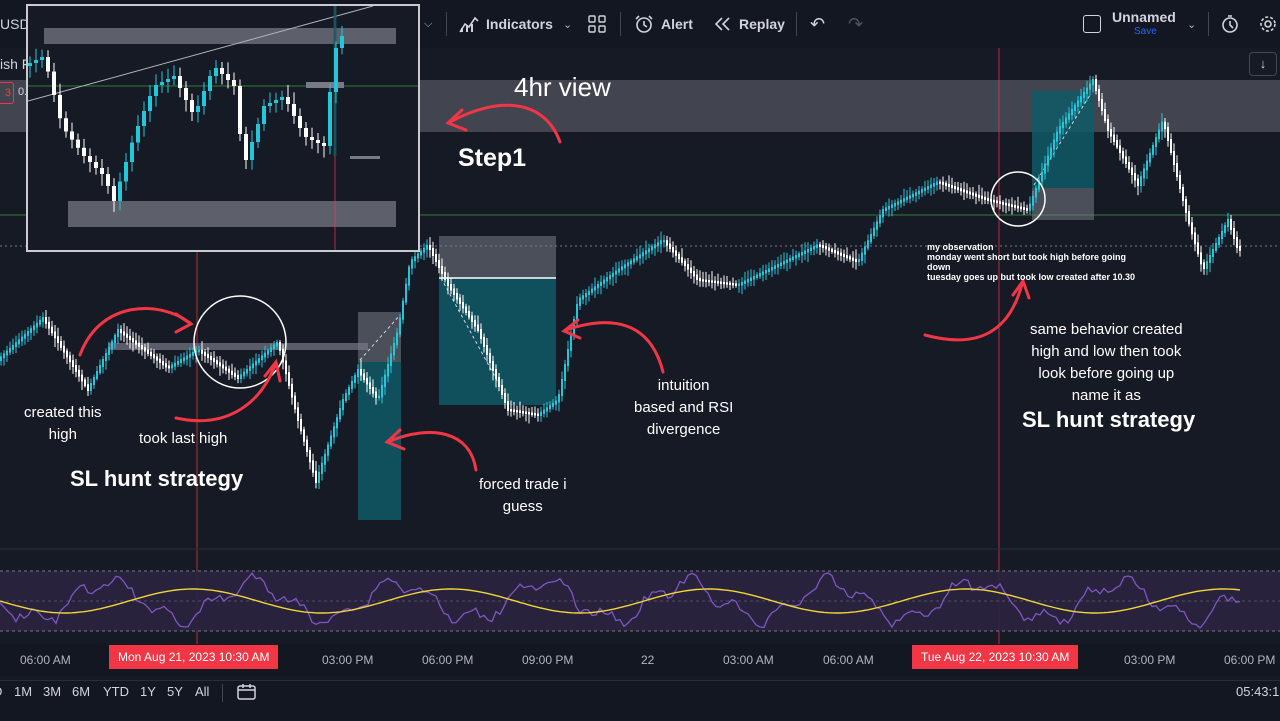 The width and height of the screenshot is (1280, 721). Describe the element at coordinates (1191, 24) in the screenshot. I see `layout-menu-button: ⌄` at that location.